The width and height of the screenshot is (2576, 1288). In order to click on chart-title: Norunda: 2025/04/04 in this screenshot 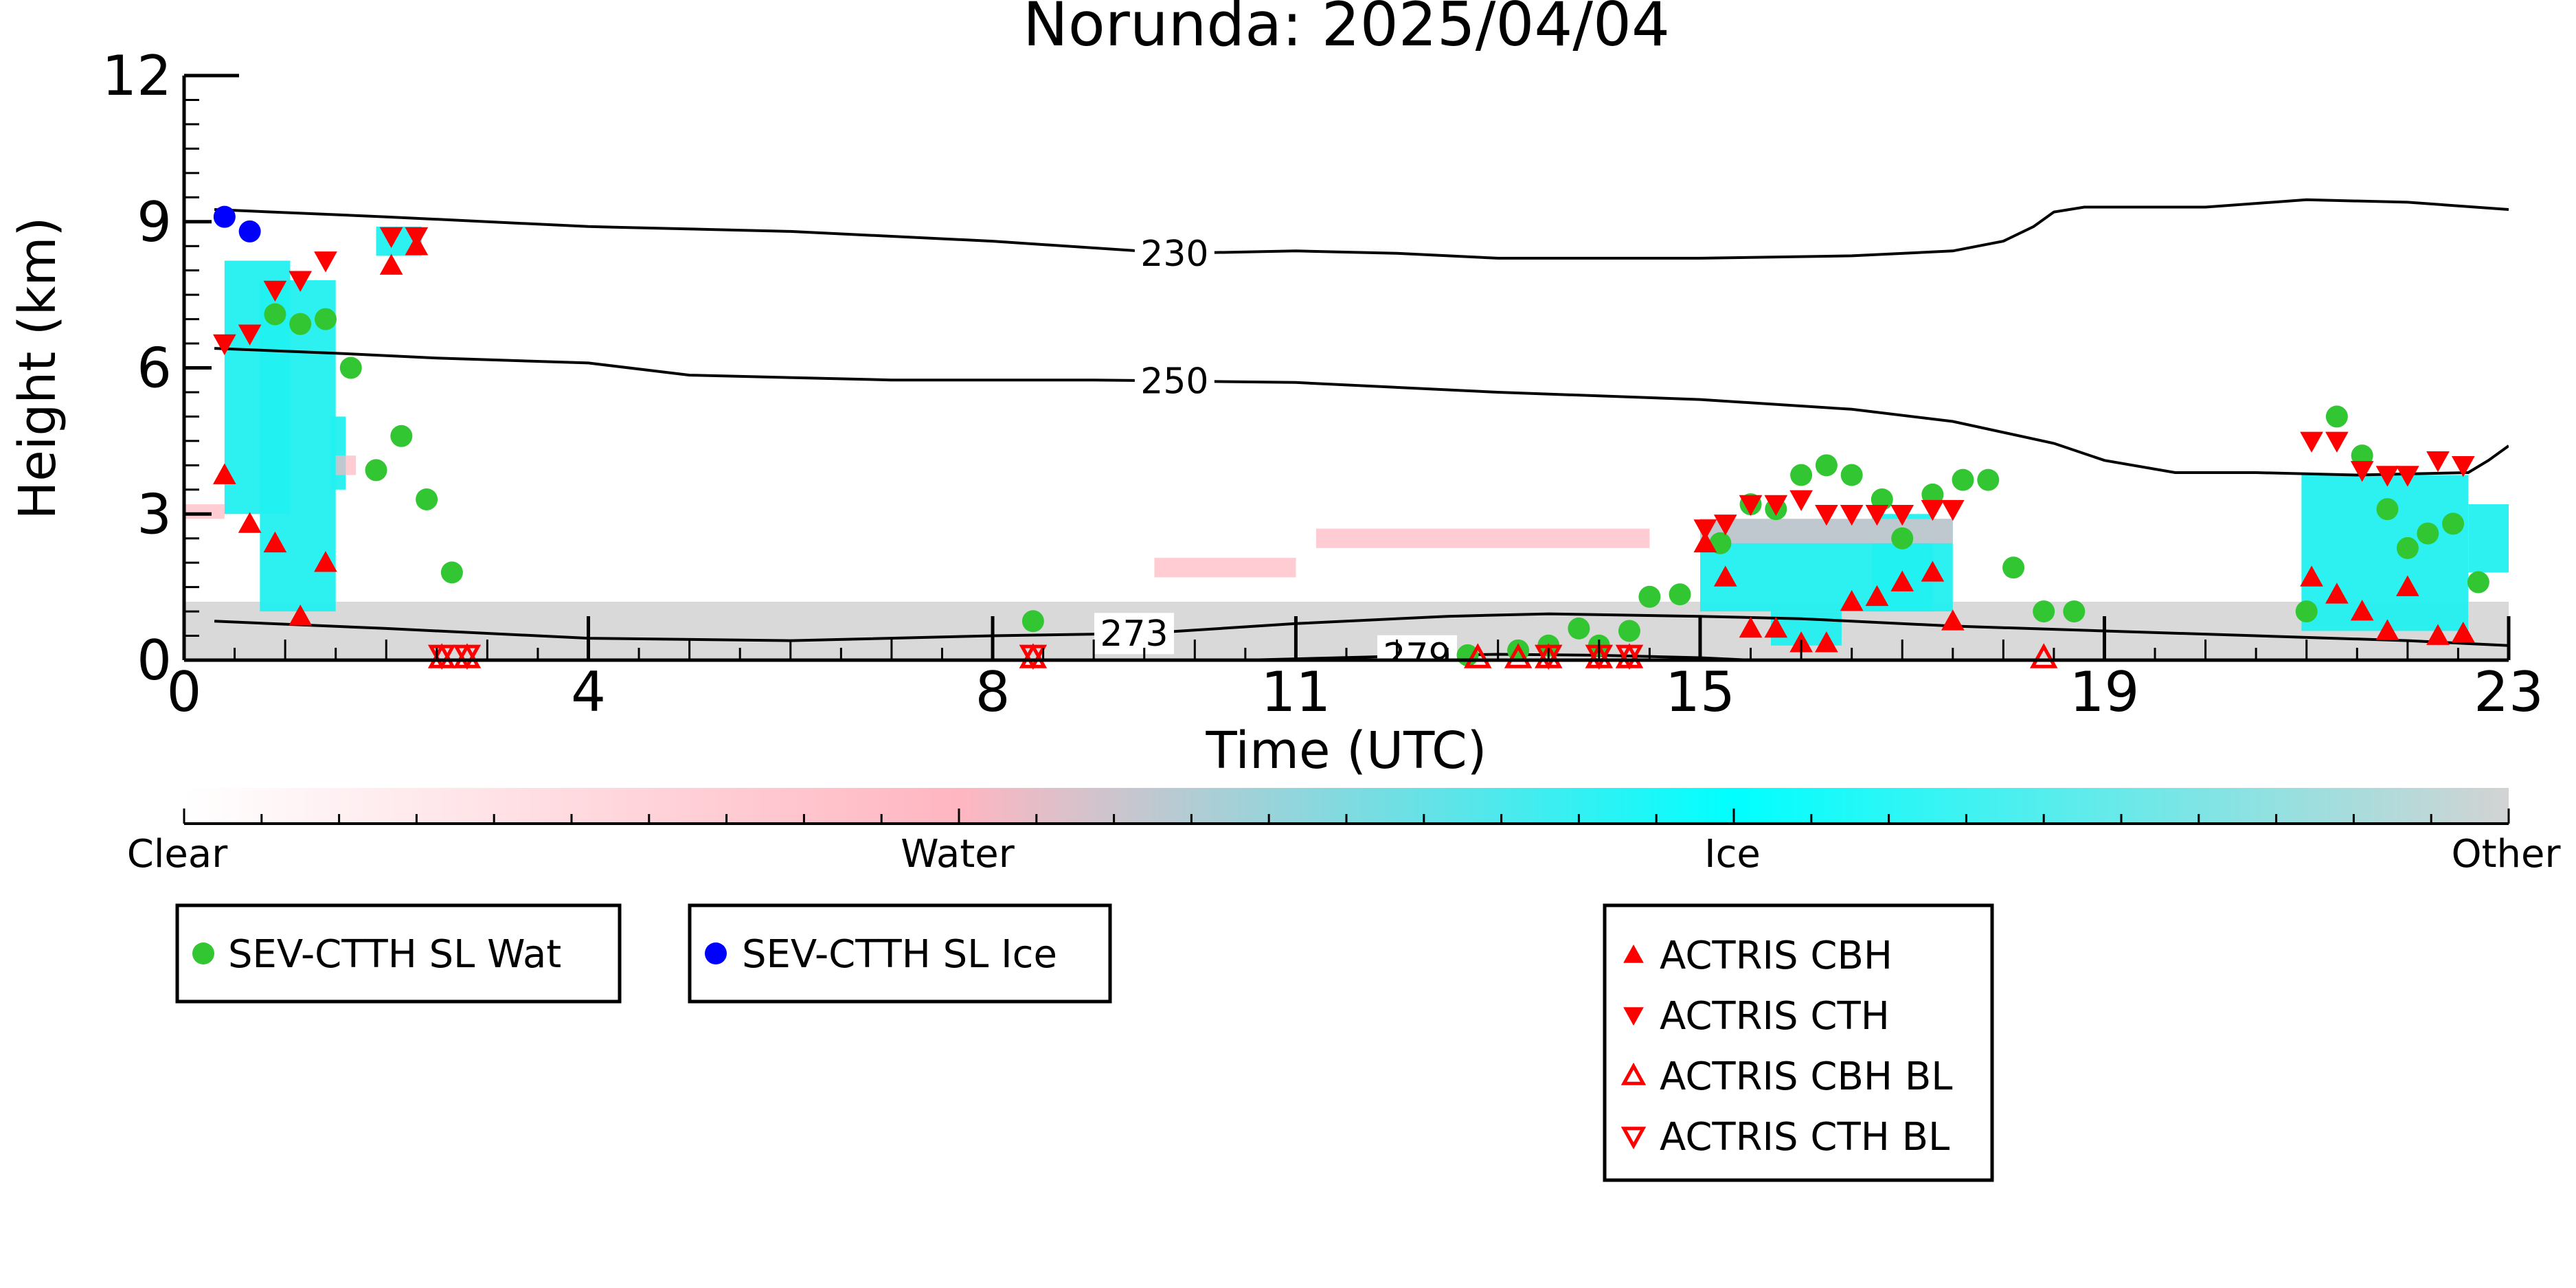, I will do `click(1346, 30)`.